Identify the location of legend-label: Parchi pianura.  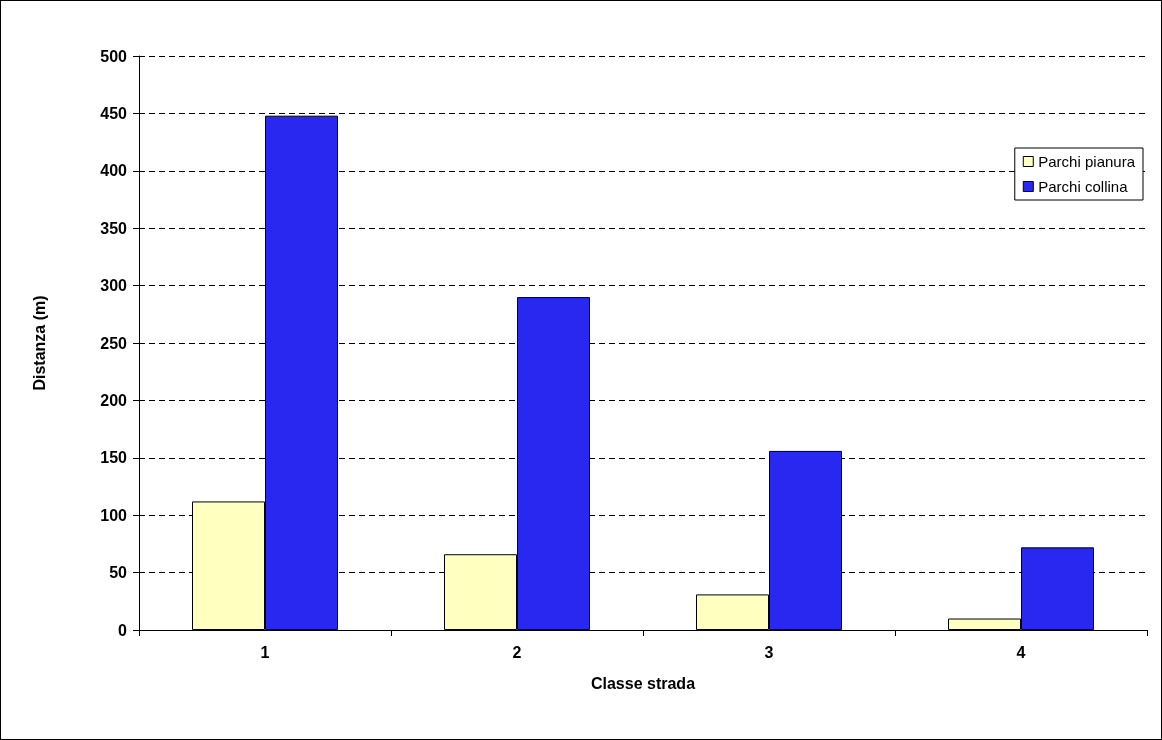
(1087, 161).